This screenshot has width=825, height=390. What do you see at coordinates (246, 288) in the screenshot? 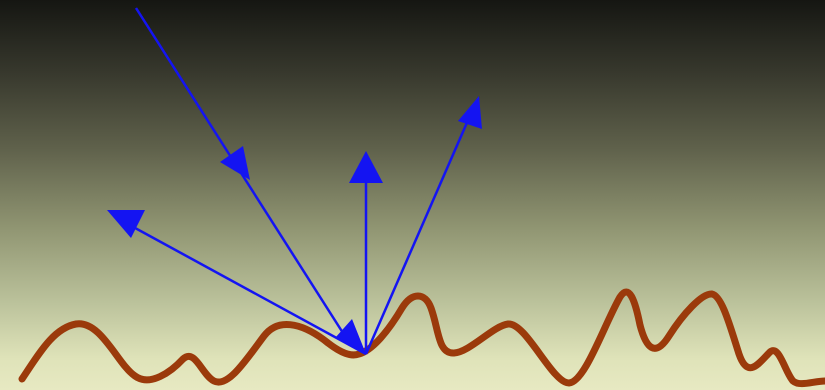
I see `reflected-ray-left` at bounding box center [246, 288].